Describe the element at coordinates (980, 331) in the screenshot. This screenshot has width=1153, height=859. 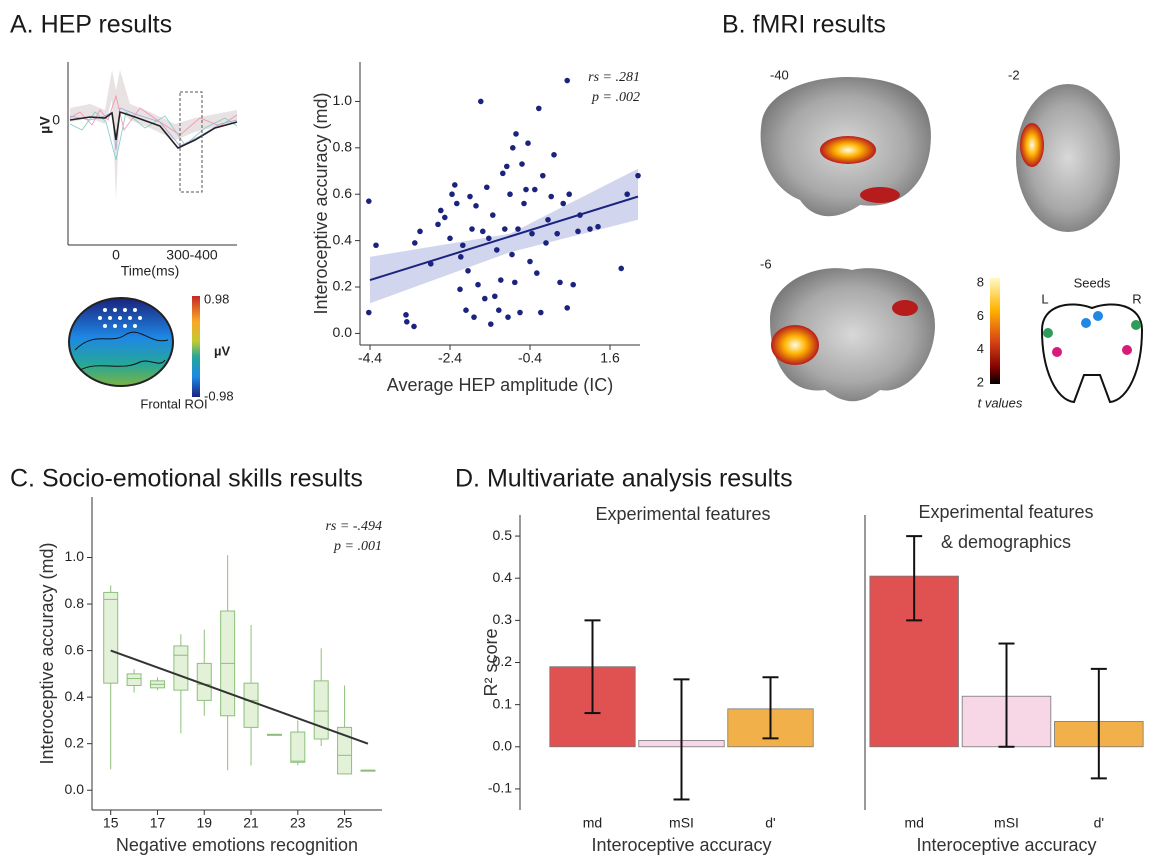
I see `colorbar-ticks: 2 4 6 8` at that location.